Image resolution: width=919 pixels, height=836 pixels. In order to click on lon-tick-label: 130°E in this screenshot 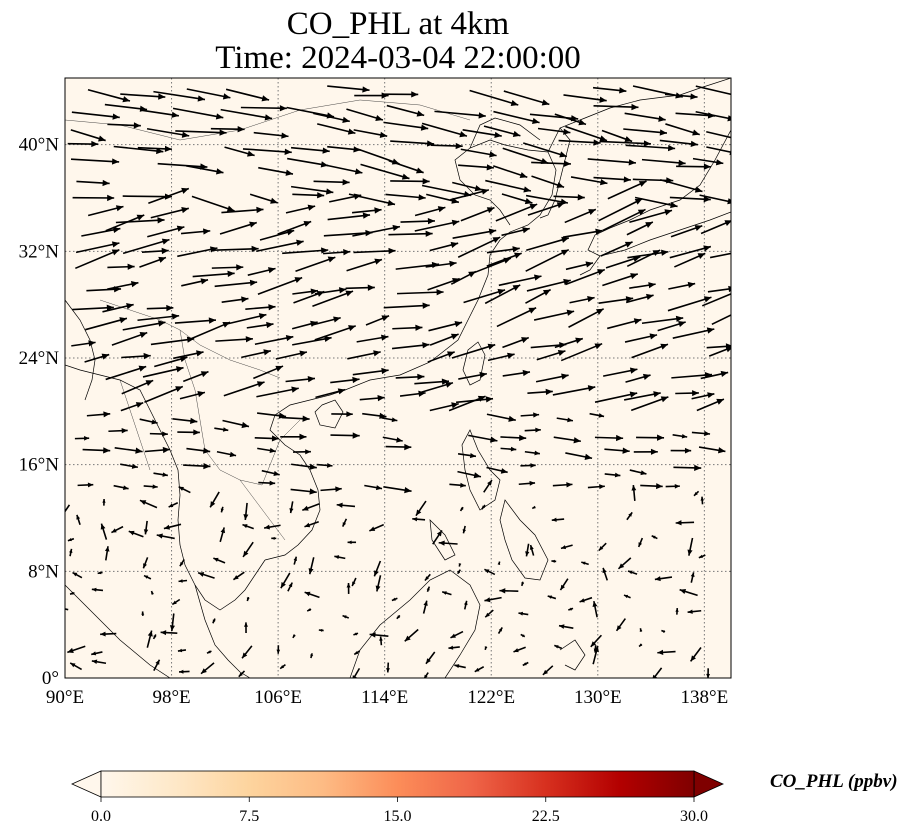, I will do `click(598, 697)`.